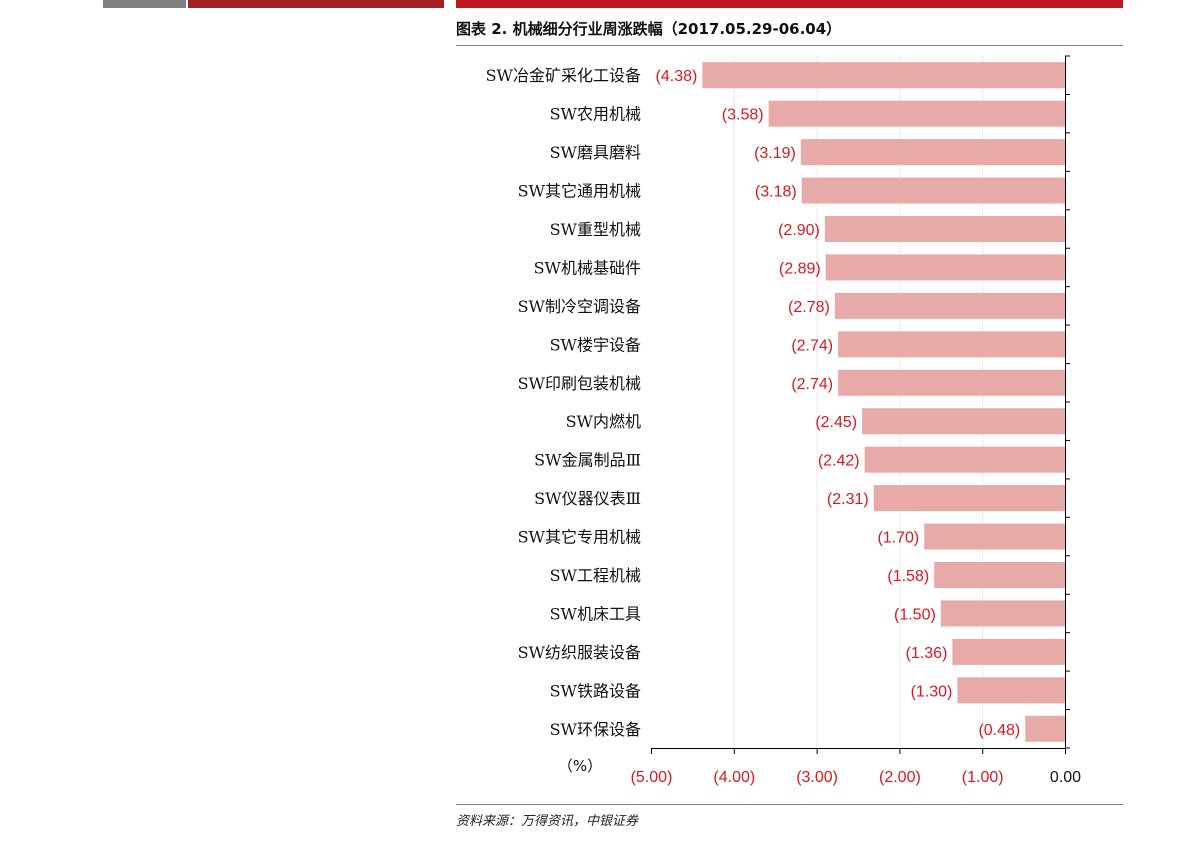 Image resolution: width=1191 pixels, height=847 pixels. I want to click on category-label: SW楼宇设备, so click(595, 344).